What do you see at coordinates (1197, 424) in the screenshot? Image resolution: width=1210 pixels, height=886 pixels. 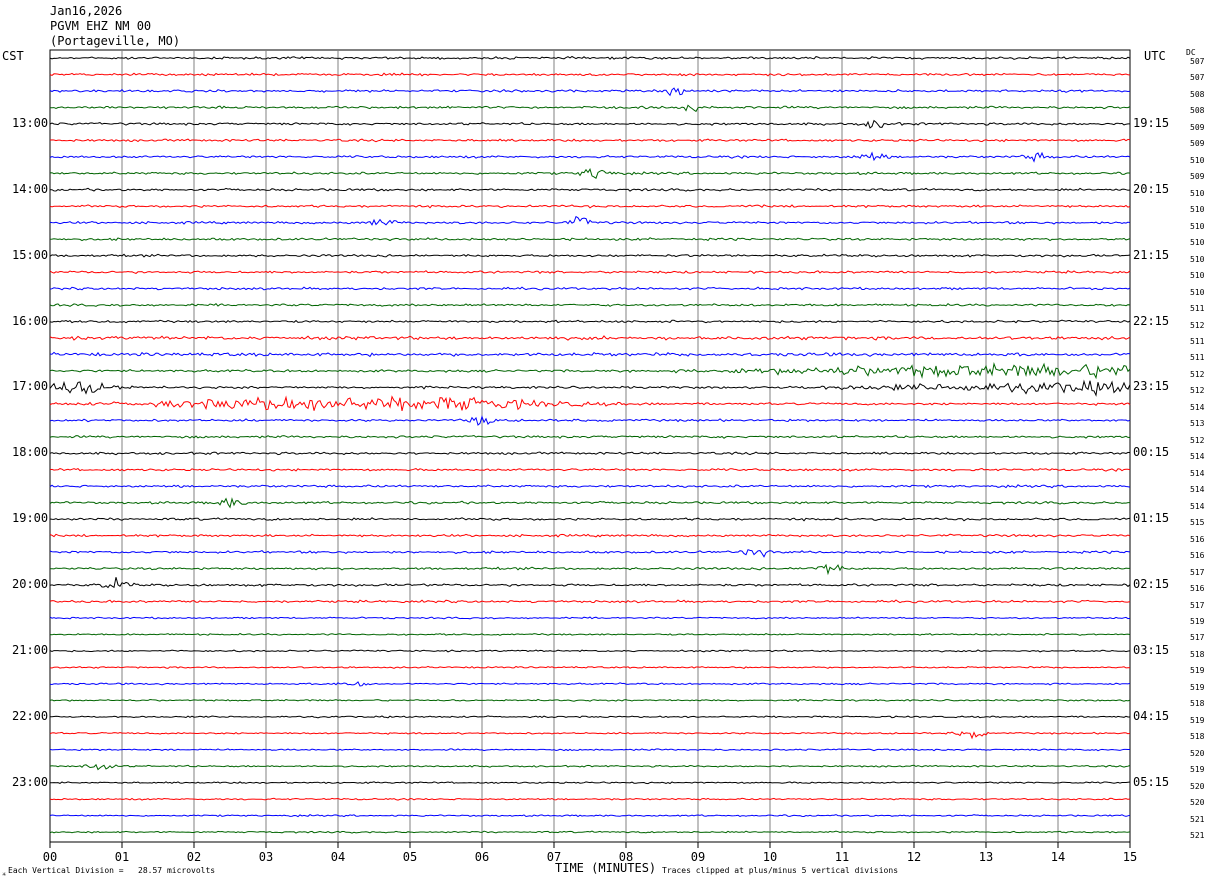 I see `dc-value: 513` at bounding box center [1197, 424].